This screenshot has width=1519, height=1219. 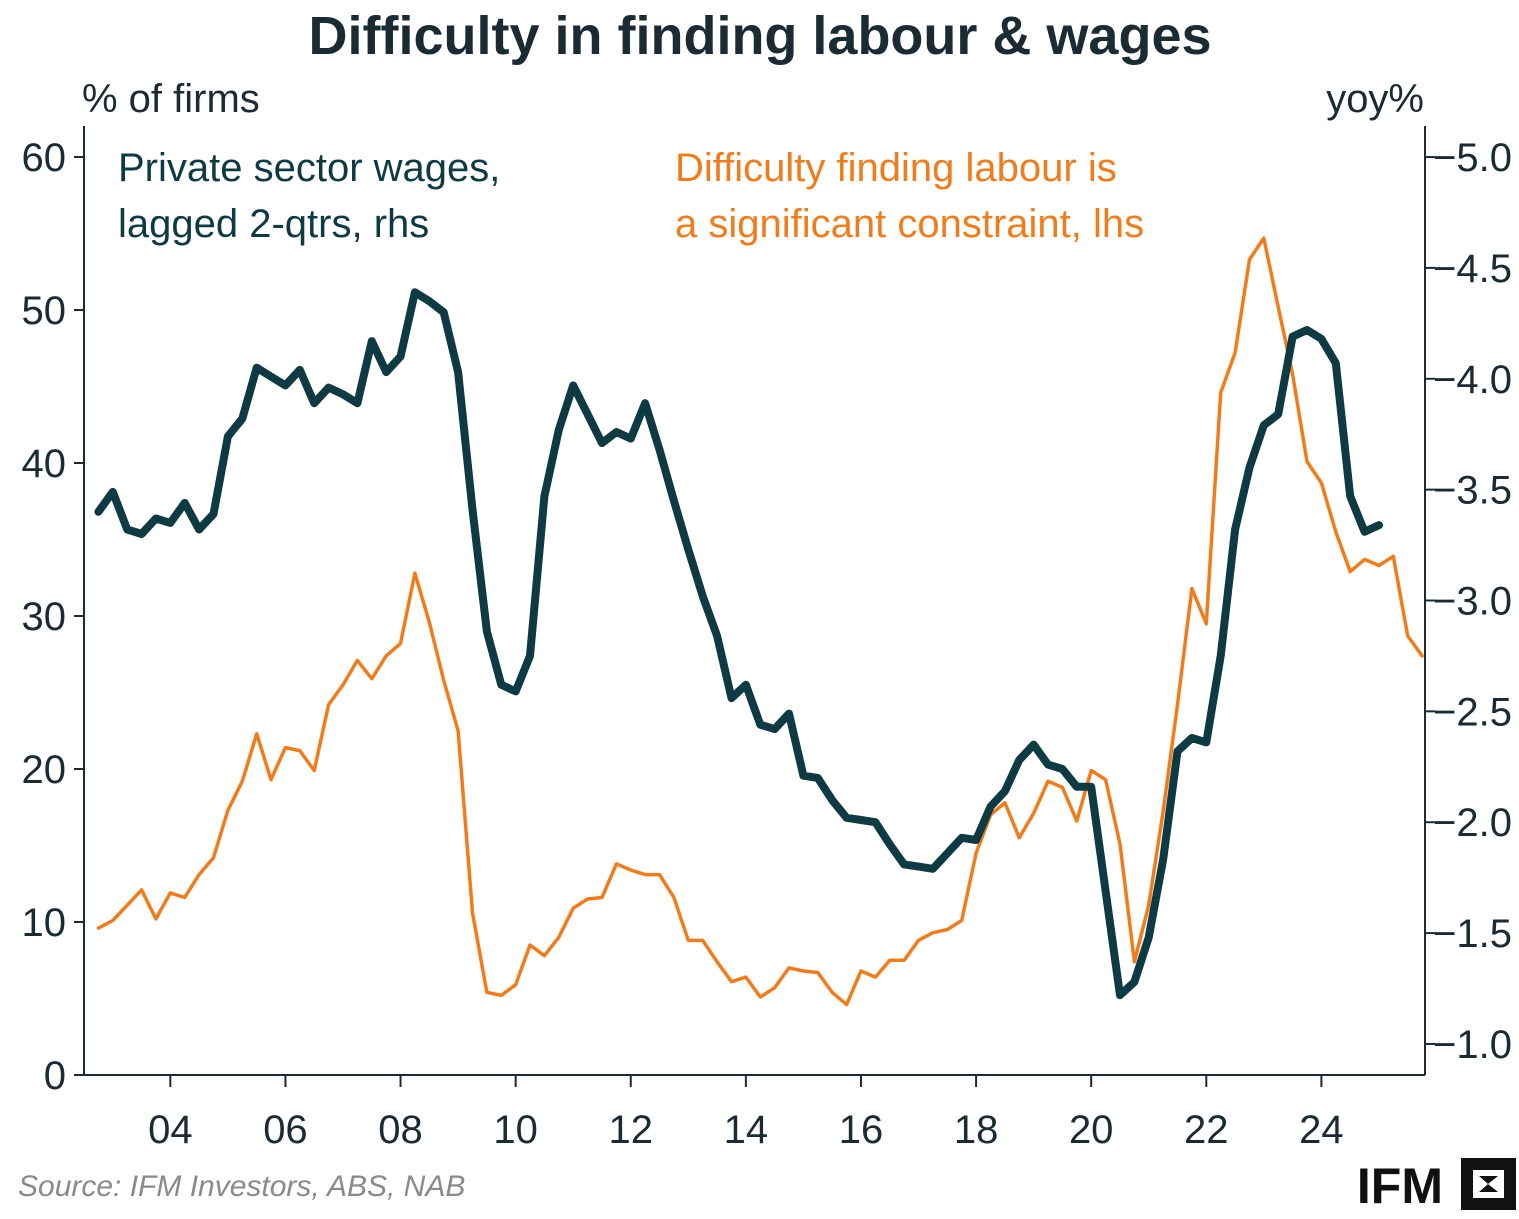 What do you see at coordinates (285, 1130) in the screenshot?
I see `x-tick-label: 06` at bounding box center [285, 1130].